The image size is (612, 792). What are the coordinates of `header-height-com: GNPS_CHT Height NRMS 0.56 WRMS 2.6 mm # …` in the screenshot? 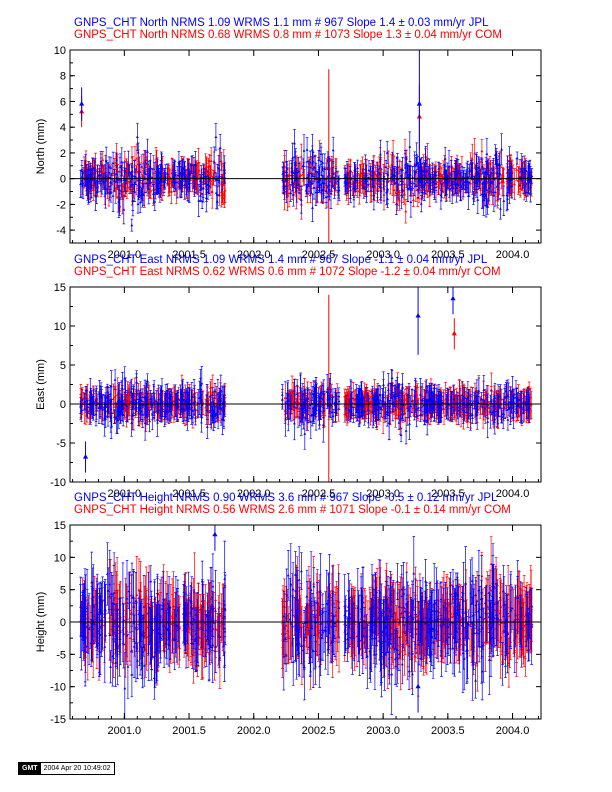 It's located at (292, 510).